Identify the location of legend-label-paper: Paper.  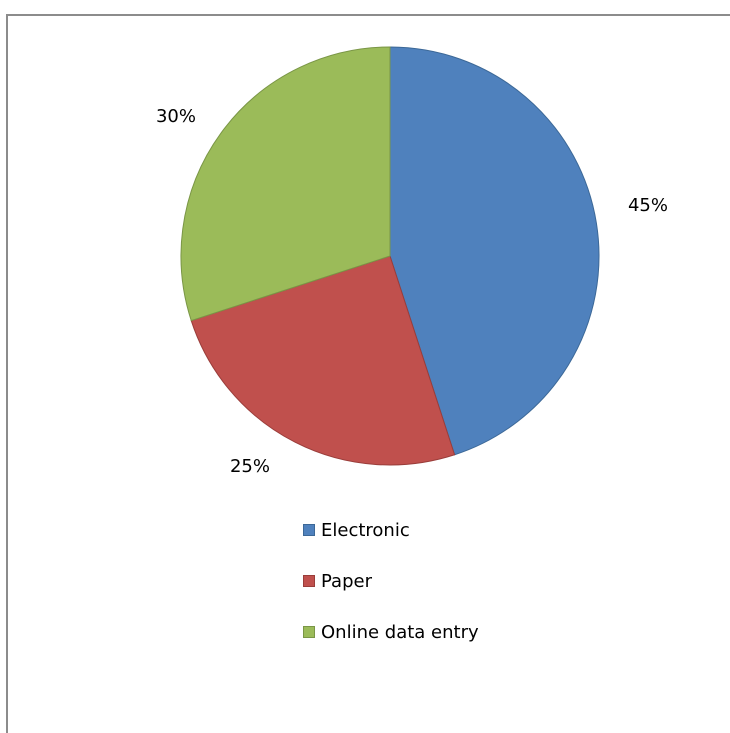
(346, 581).